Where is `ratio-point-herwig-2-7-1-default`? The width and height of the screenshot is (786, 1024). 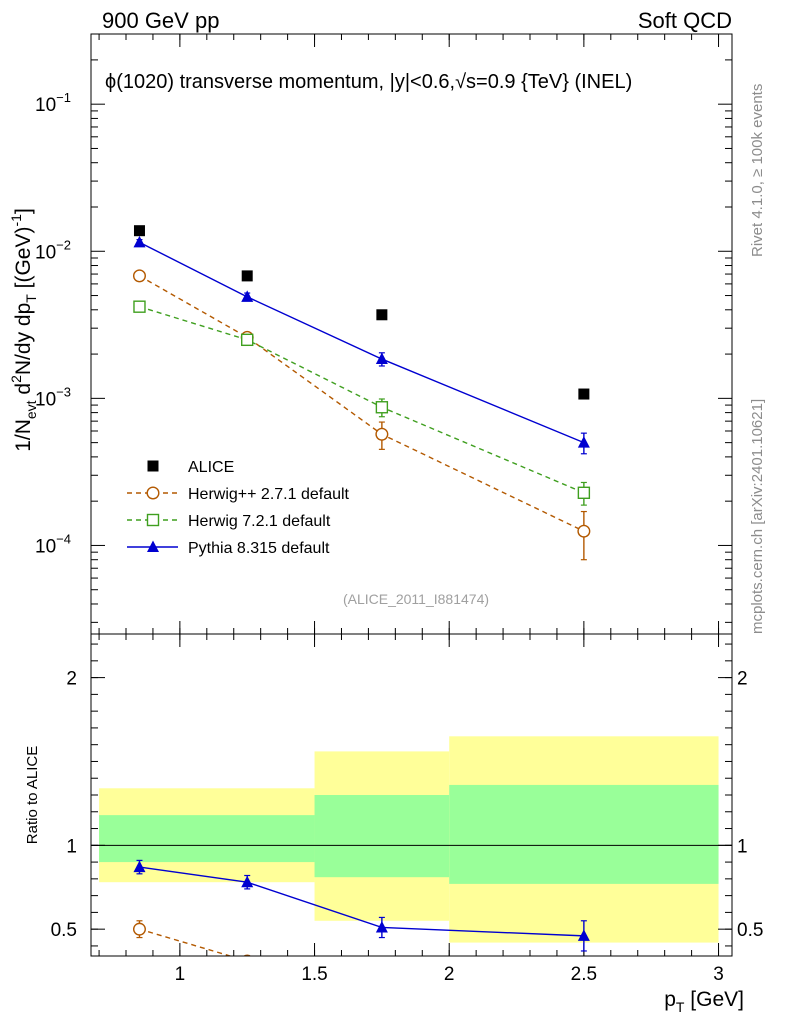
ratio-point-herwig-2-7-1-default is located at coordinates (139, 929).